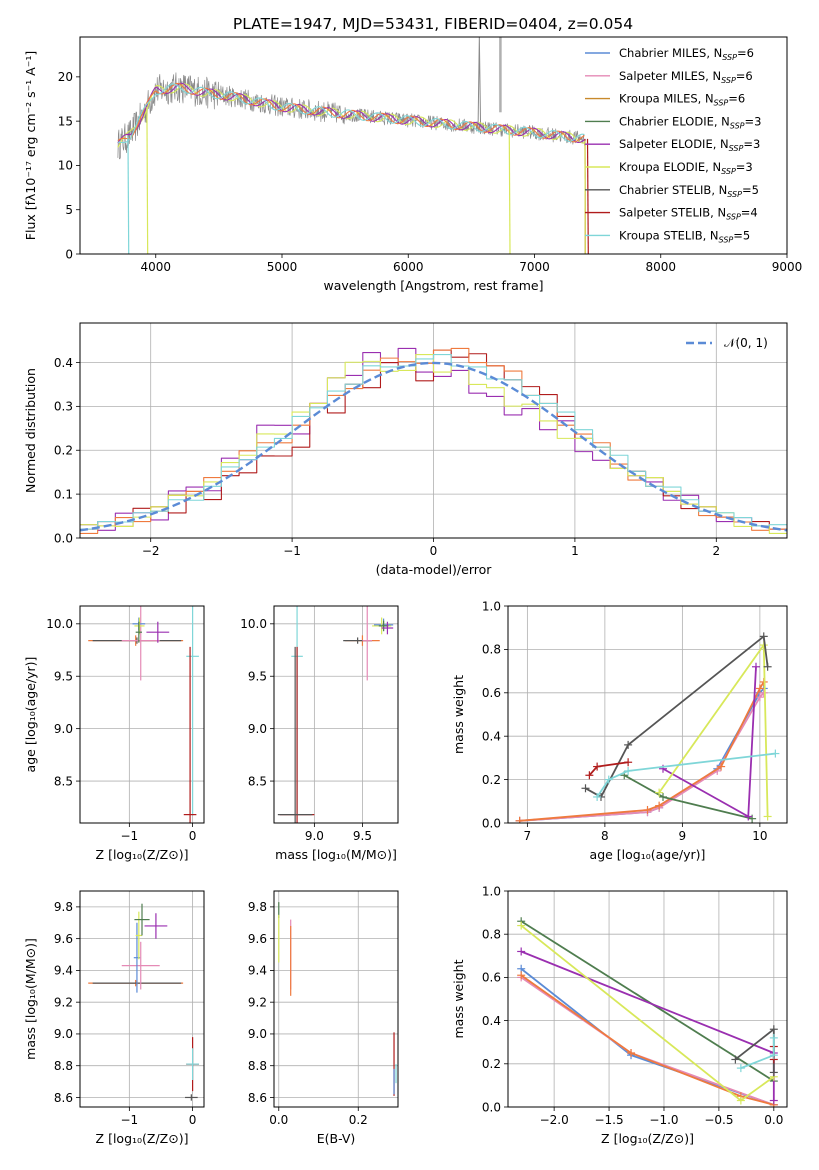 The image size is (819, 1170). Describe the element at coordinates (362, 836) in the screenshot. I see `x-tick-label: 9.5` at that location.